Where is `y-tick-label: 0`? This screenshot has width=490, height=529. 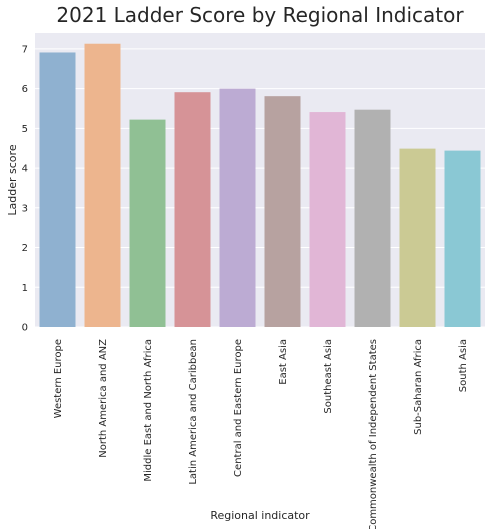
y-tick-label: 0 is located at coordinates (25, 328).